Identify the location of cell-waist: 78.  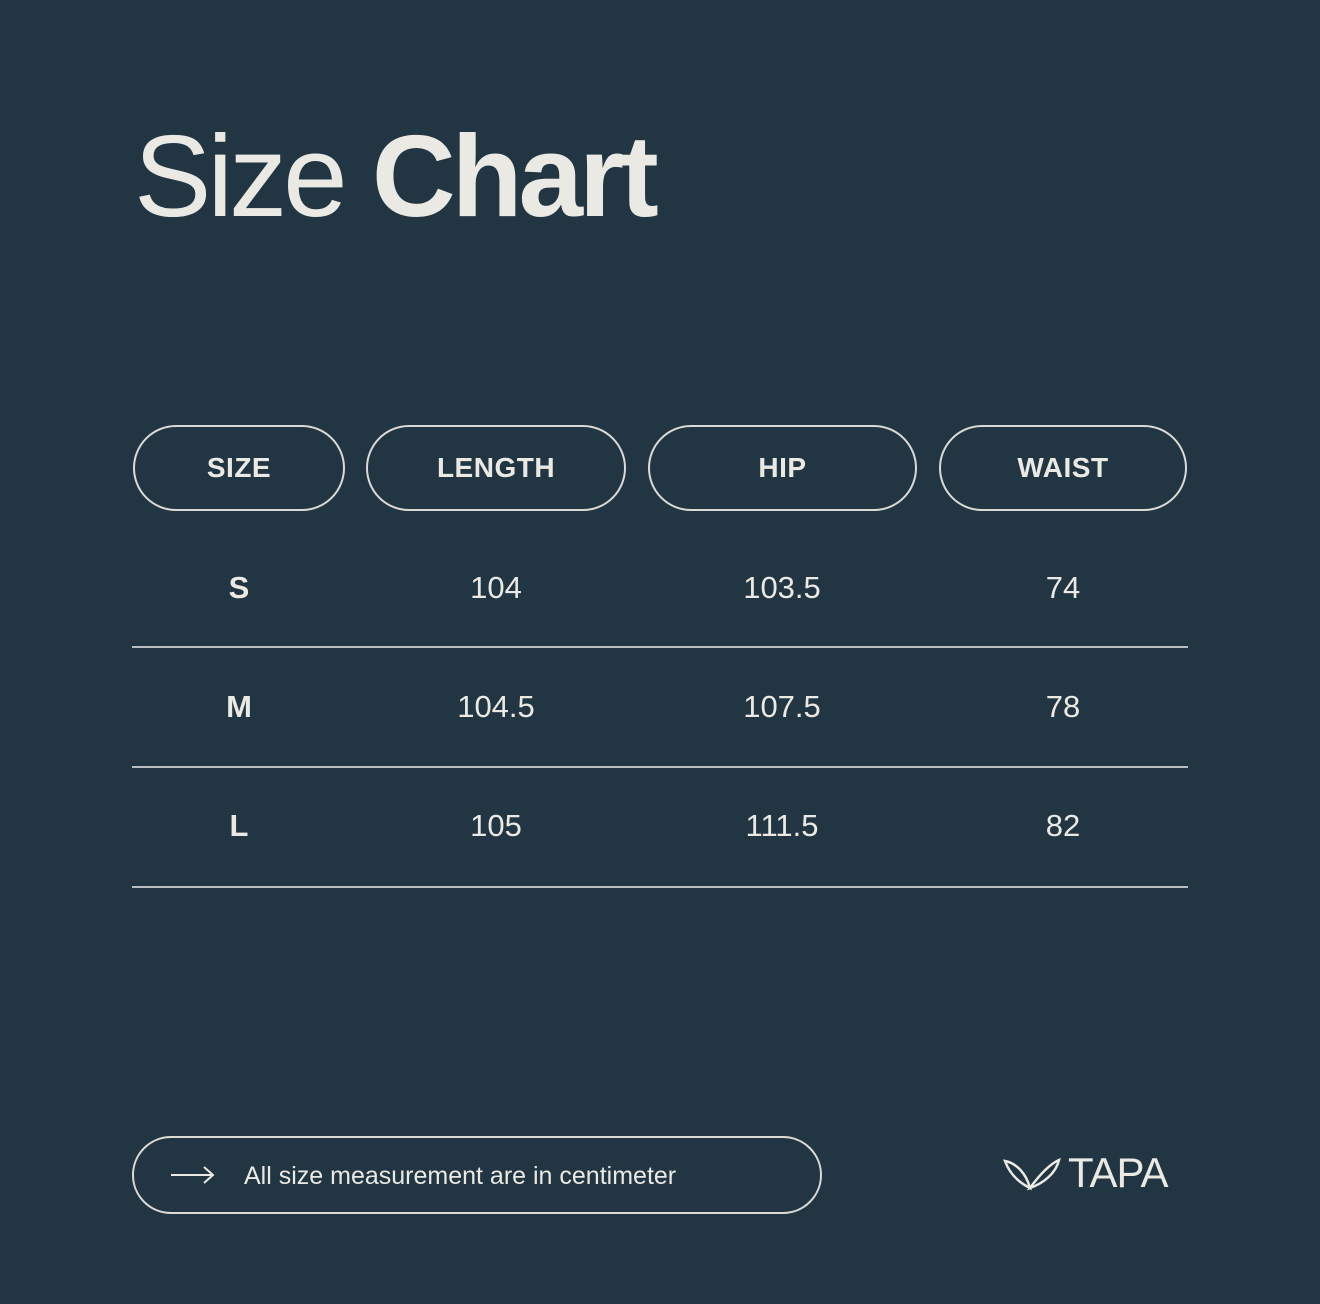
(1063, 706).